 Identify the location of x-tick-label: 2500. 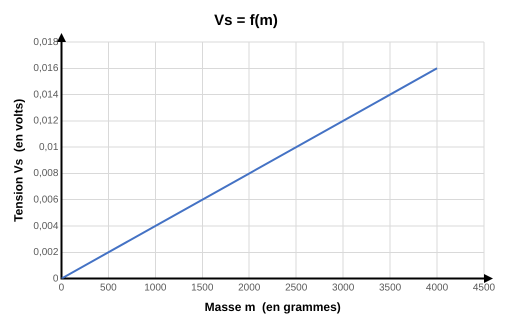
(296, 288).